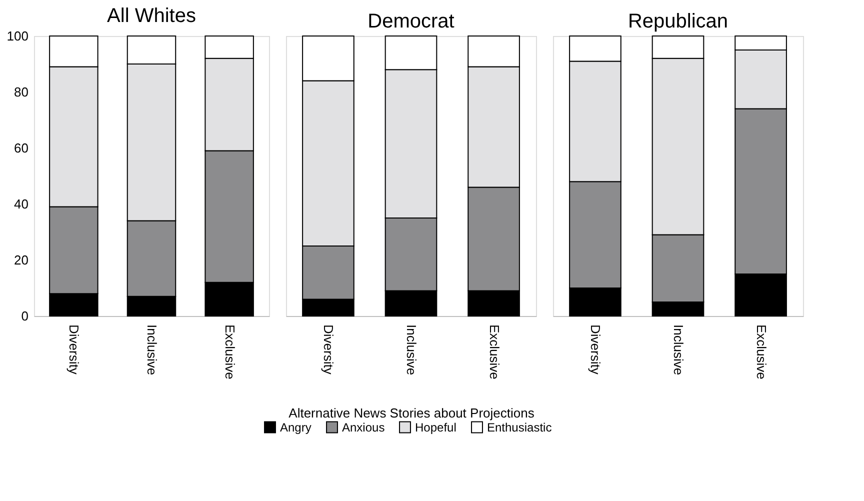 Image resolution: width=864 pixels, height=501 pixels. What do you see at coordinates (151, 16) in the screenshot?
I see `chart-title: All Whites` at bounding box center [151, 16].